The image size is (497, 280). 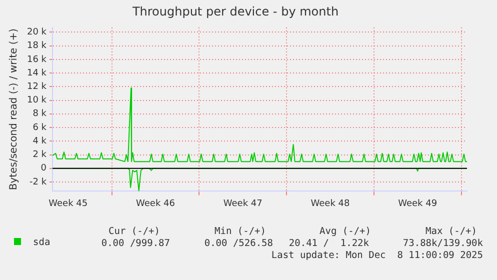 What do you see at coordinates (14, 109) in the screenshot?
I see `y-axis-title: Bytes/second read (-) / write (+)` at bounding box center [14, 109].